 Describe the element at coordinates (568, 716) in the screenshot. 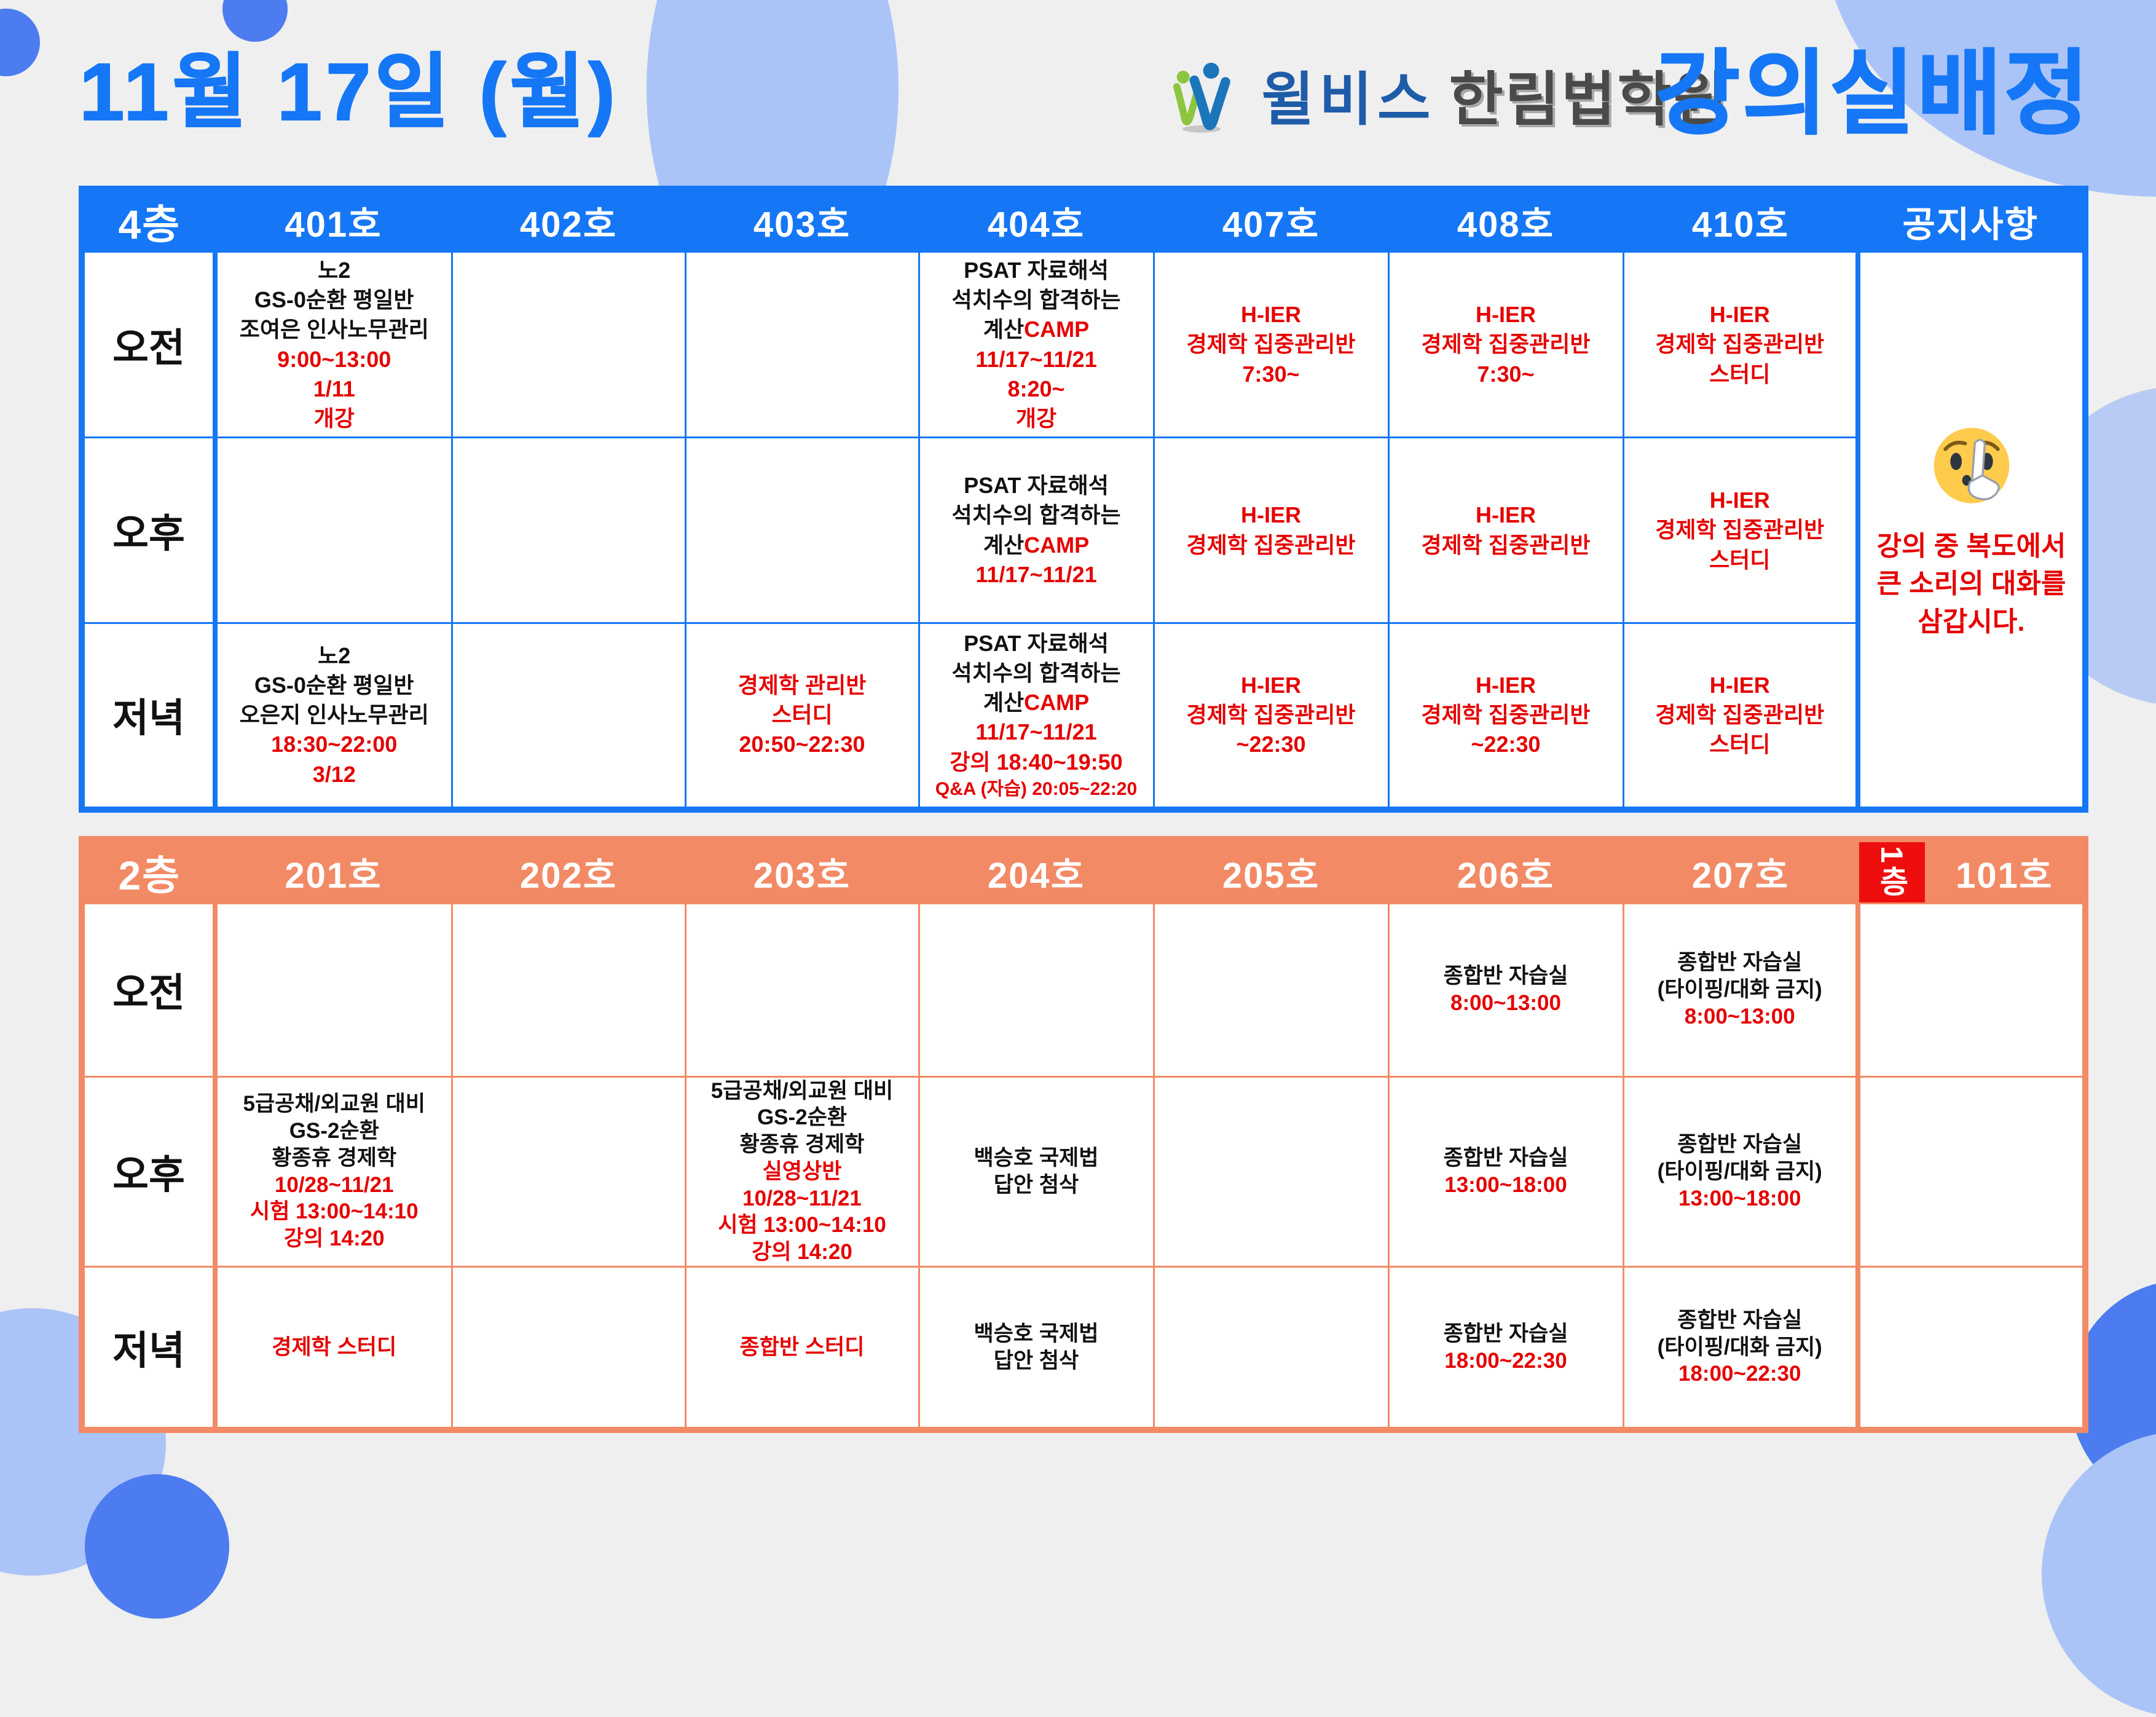

I see `cell-402-eve` at that location.